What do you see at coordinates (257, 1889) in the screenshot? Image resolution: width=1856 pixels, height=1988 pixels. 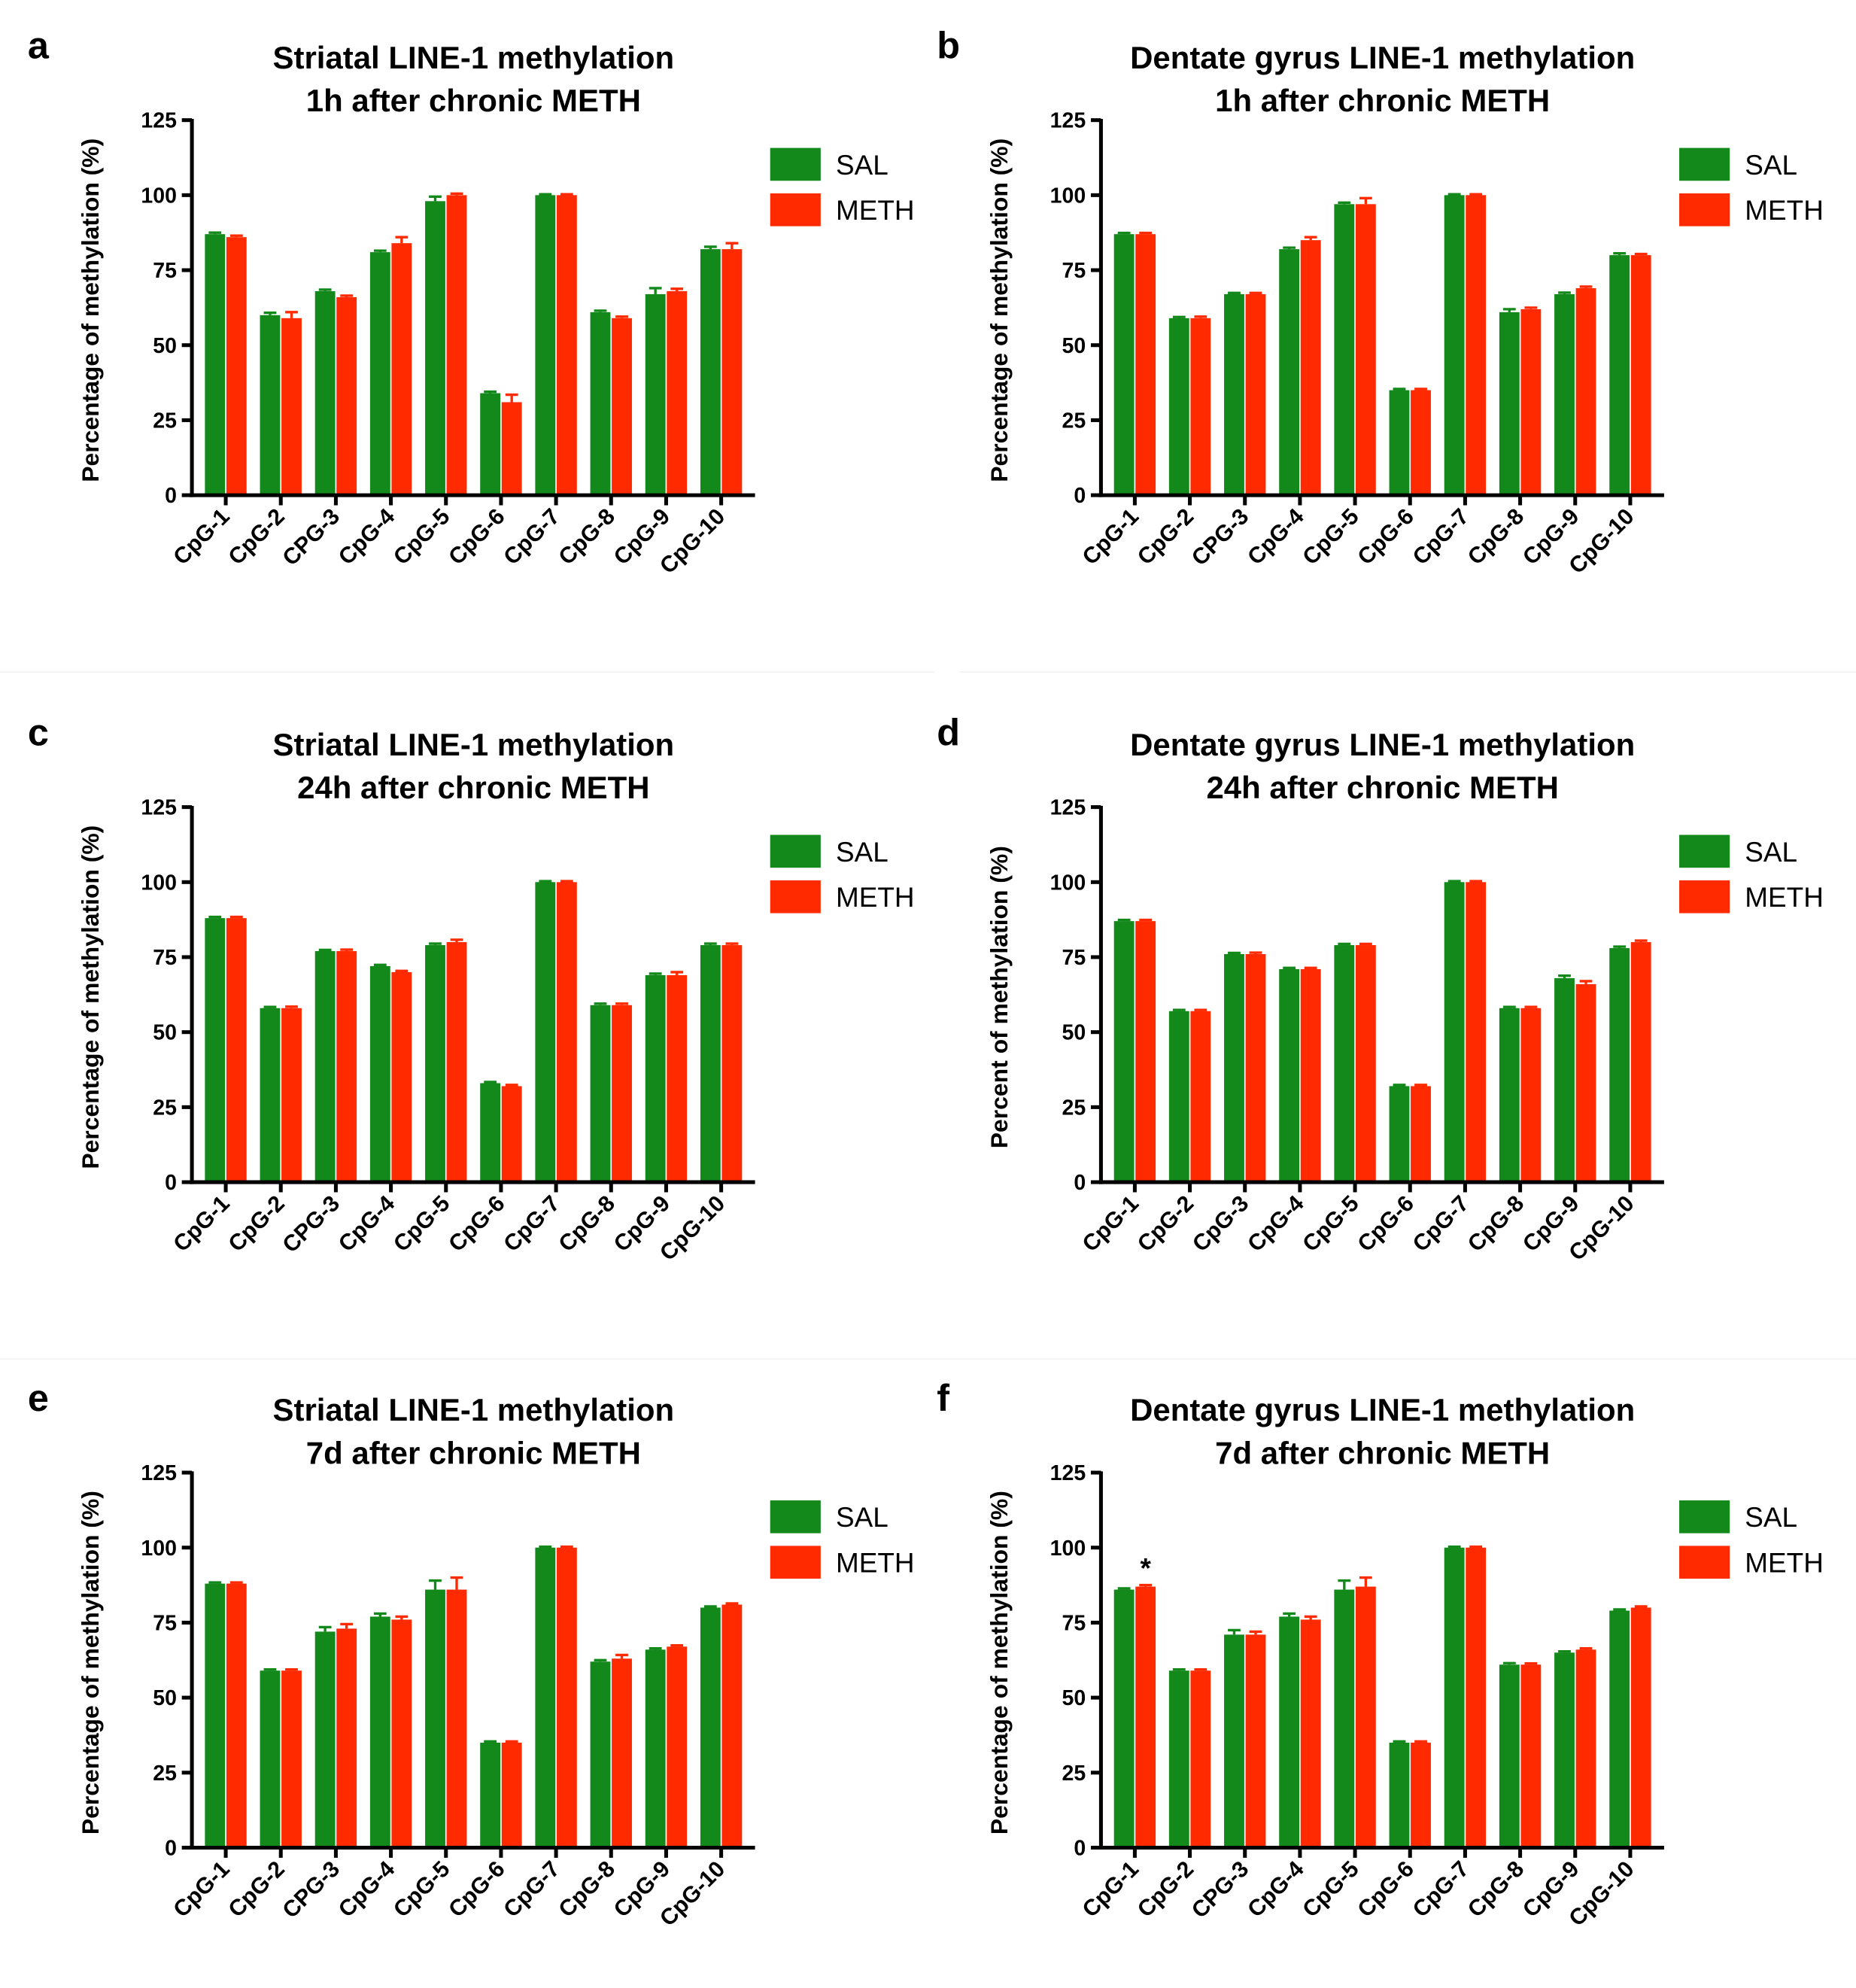 I see `x-tick-label: CpG-2` at bounding box center [257, 1889].